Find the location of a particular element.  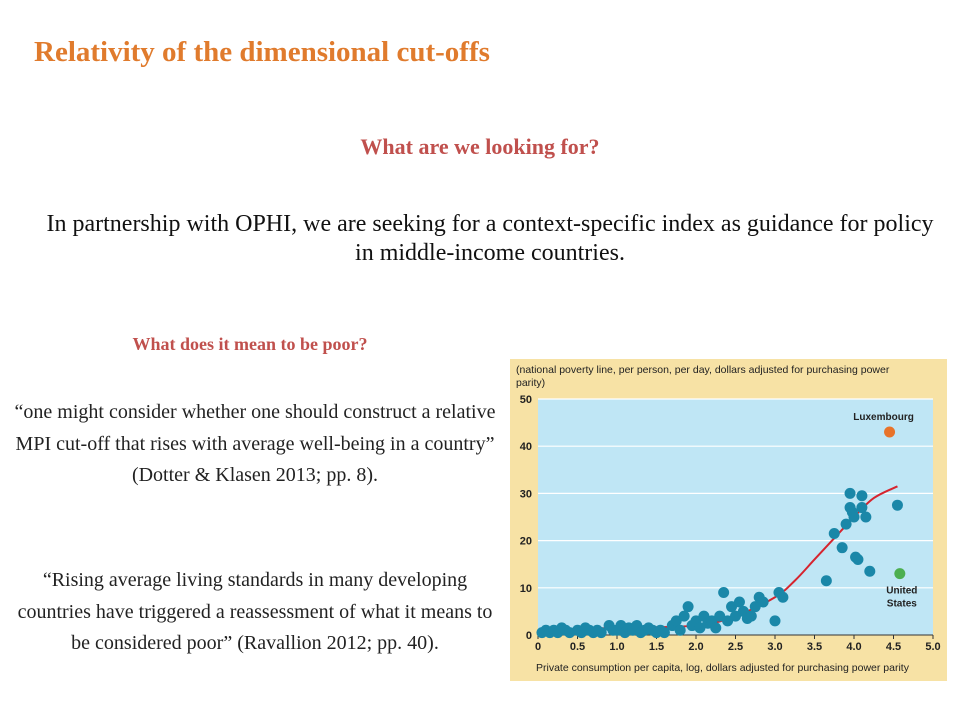

x-tick-label: 2.0 is located at coordinates (695, 647).